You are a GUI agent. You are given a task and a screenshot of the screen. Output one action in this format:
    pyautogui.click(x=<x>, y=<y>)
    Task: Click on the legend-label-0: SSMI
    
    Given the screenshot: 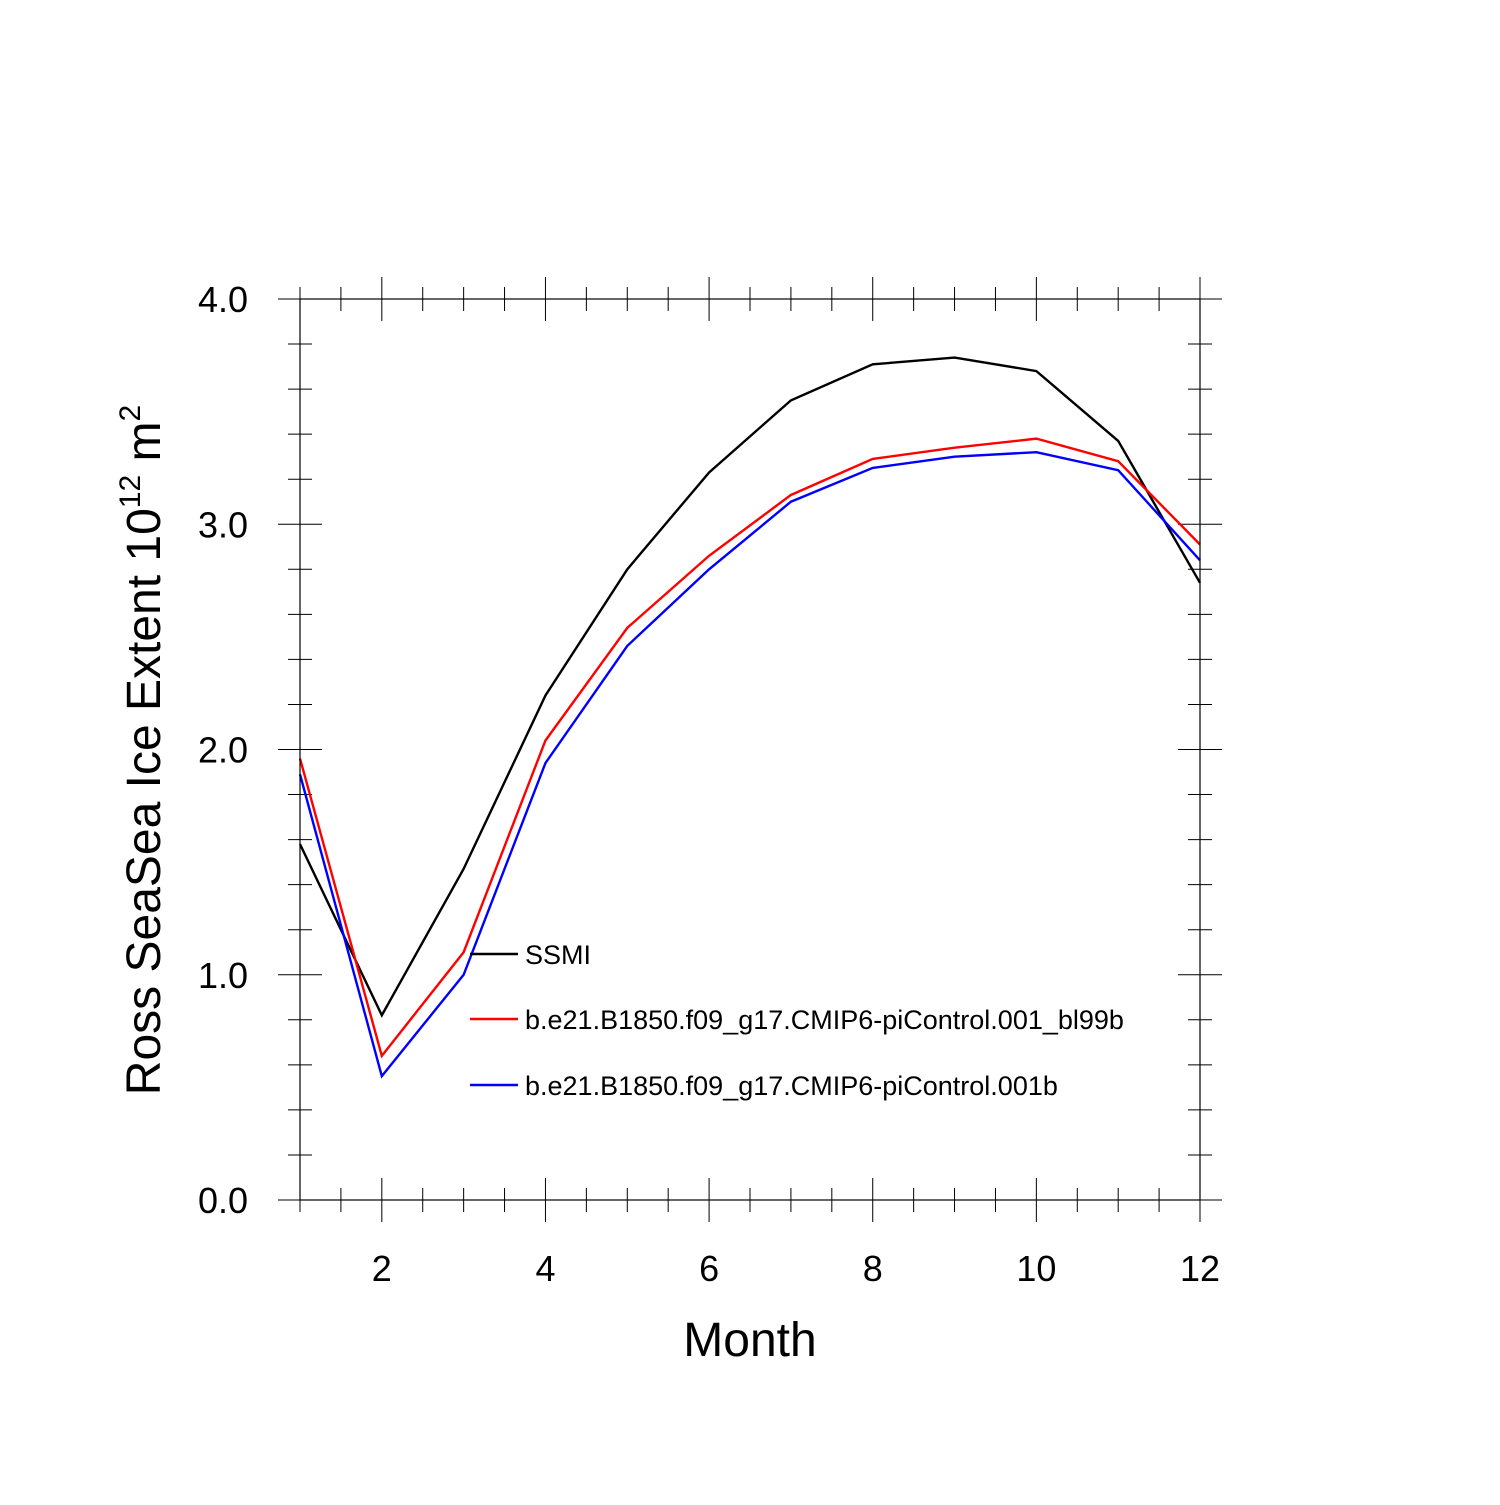 What is the action you would take?
    pyautogui.click(x=558, y=955)
    